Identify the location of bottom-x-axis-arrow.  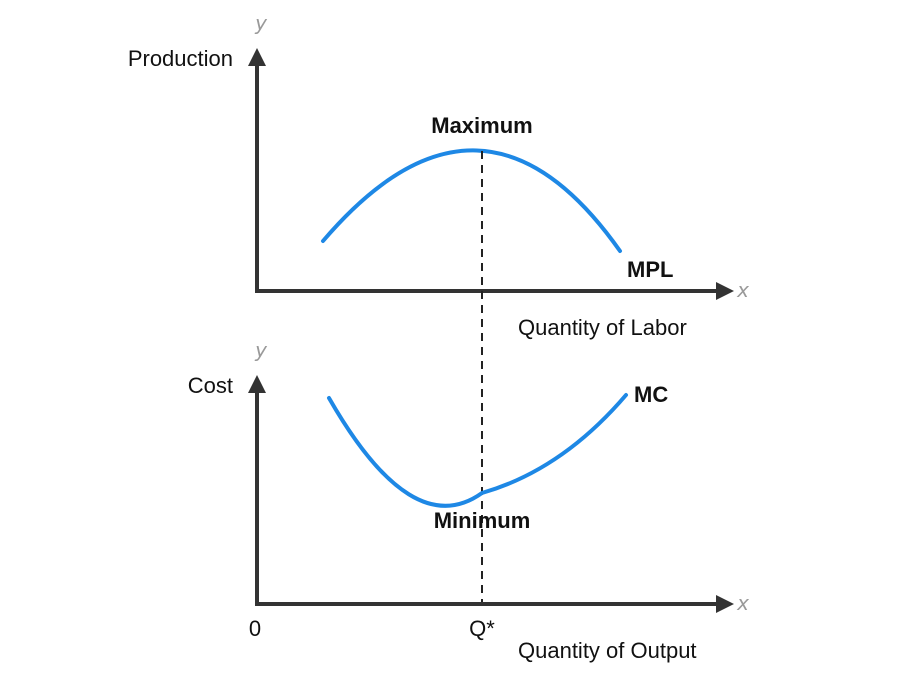
(725, 604).